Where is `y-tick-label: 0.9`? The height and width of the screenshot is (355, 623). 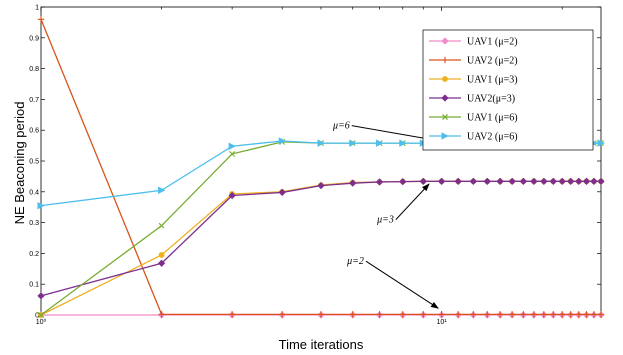
y-tick-label: 0.9 is located at coordinates (34, 38).